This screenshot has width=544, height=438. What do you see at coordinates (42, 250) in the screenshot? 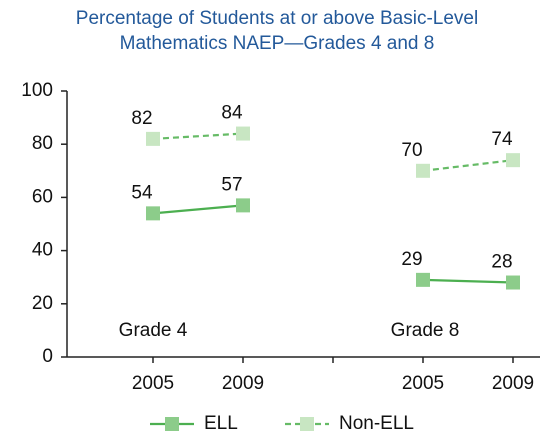
I see `y-tick-label: 40` at bounding box center [42, 250].